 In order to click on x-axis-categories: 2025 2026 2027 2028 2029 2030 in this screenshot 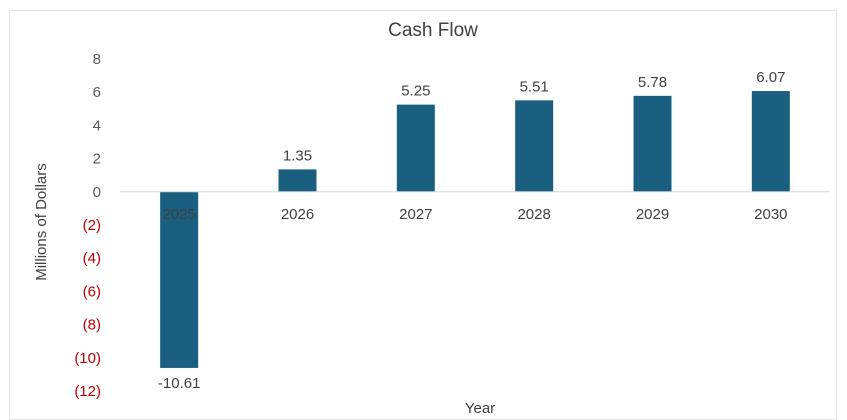, I will do `click(474, 214)`.